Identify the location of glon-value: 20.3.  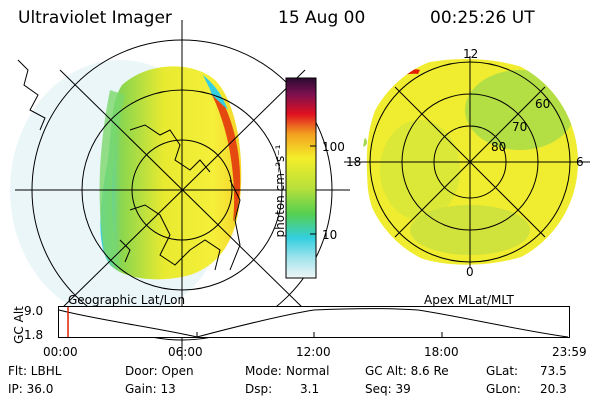
(553, 389).